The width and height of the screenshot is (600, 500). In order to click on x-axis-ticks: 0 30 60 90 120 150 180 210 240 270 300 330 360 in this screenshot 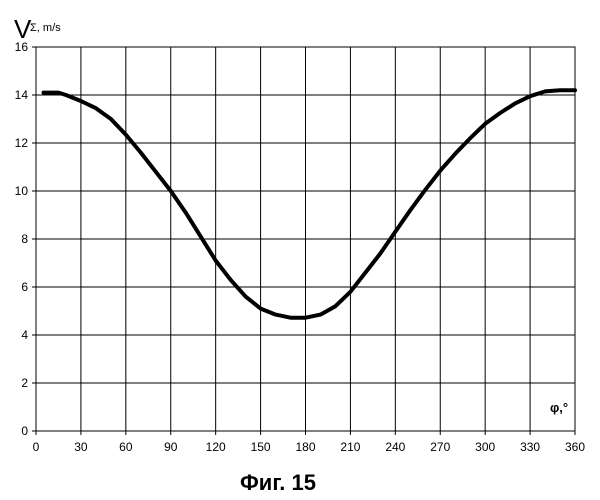, I will do `click(309, 447)`.